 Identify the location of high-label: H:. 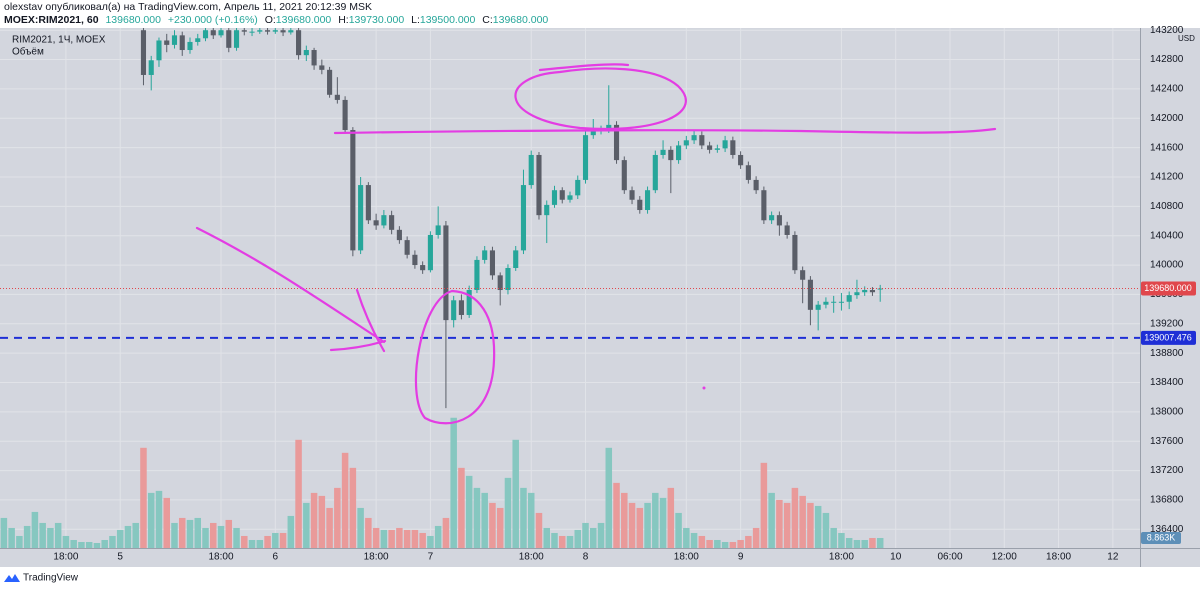
(343, 20).